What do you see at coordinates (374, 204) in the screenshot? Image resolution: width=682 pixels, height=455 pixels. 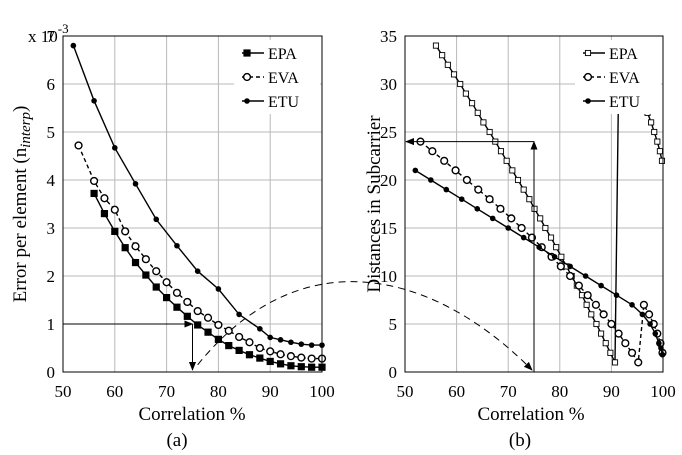 I see `y-axis-label-b: Distances in Subcarrier` at bounding box center [374, 204].